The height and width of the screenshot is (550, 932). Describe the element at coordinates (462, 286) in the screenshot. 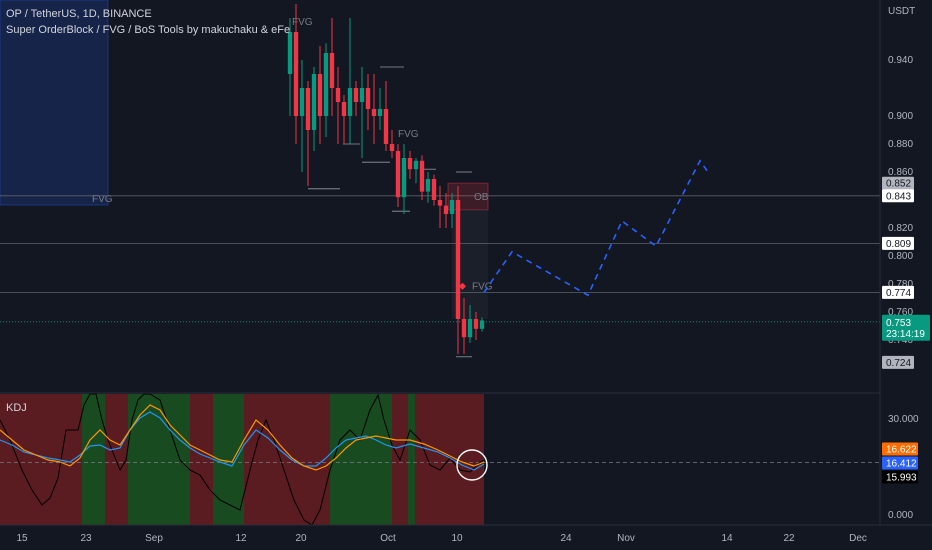

I see `diamond-marker` at that location.